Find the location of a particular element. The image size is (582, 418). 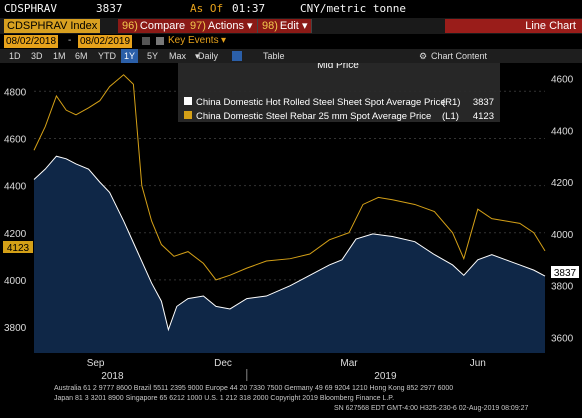

tab-ytd: YTD is located at coordinates (107, 56).